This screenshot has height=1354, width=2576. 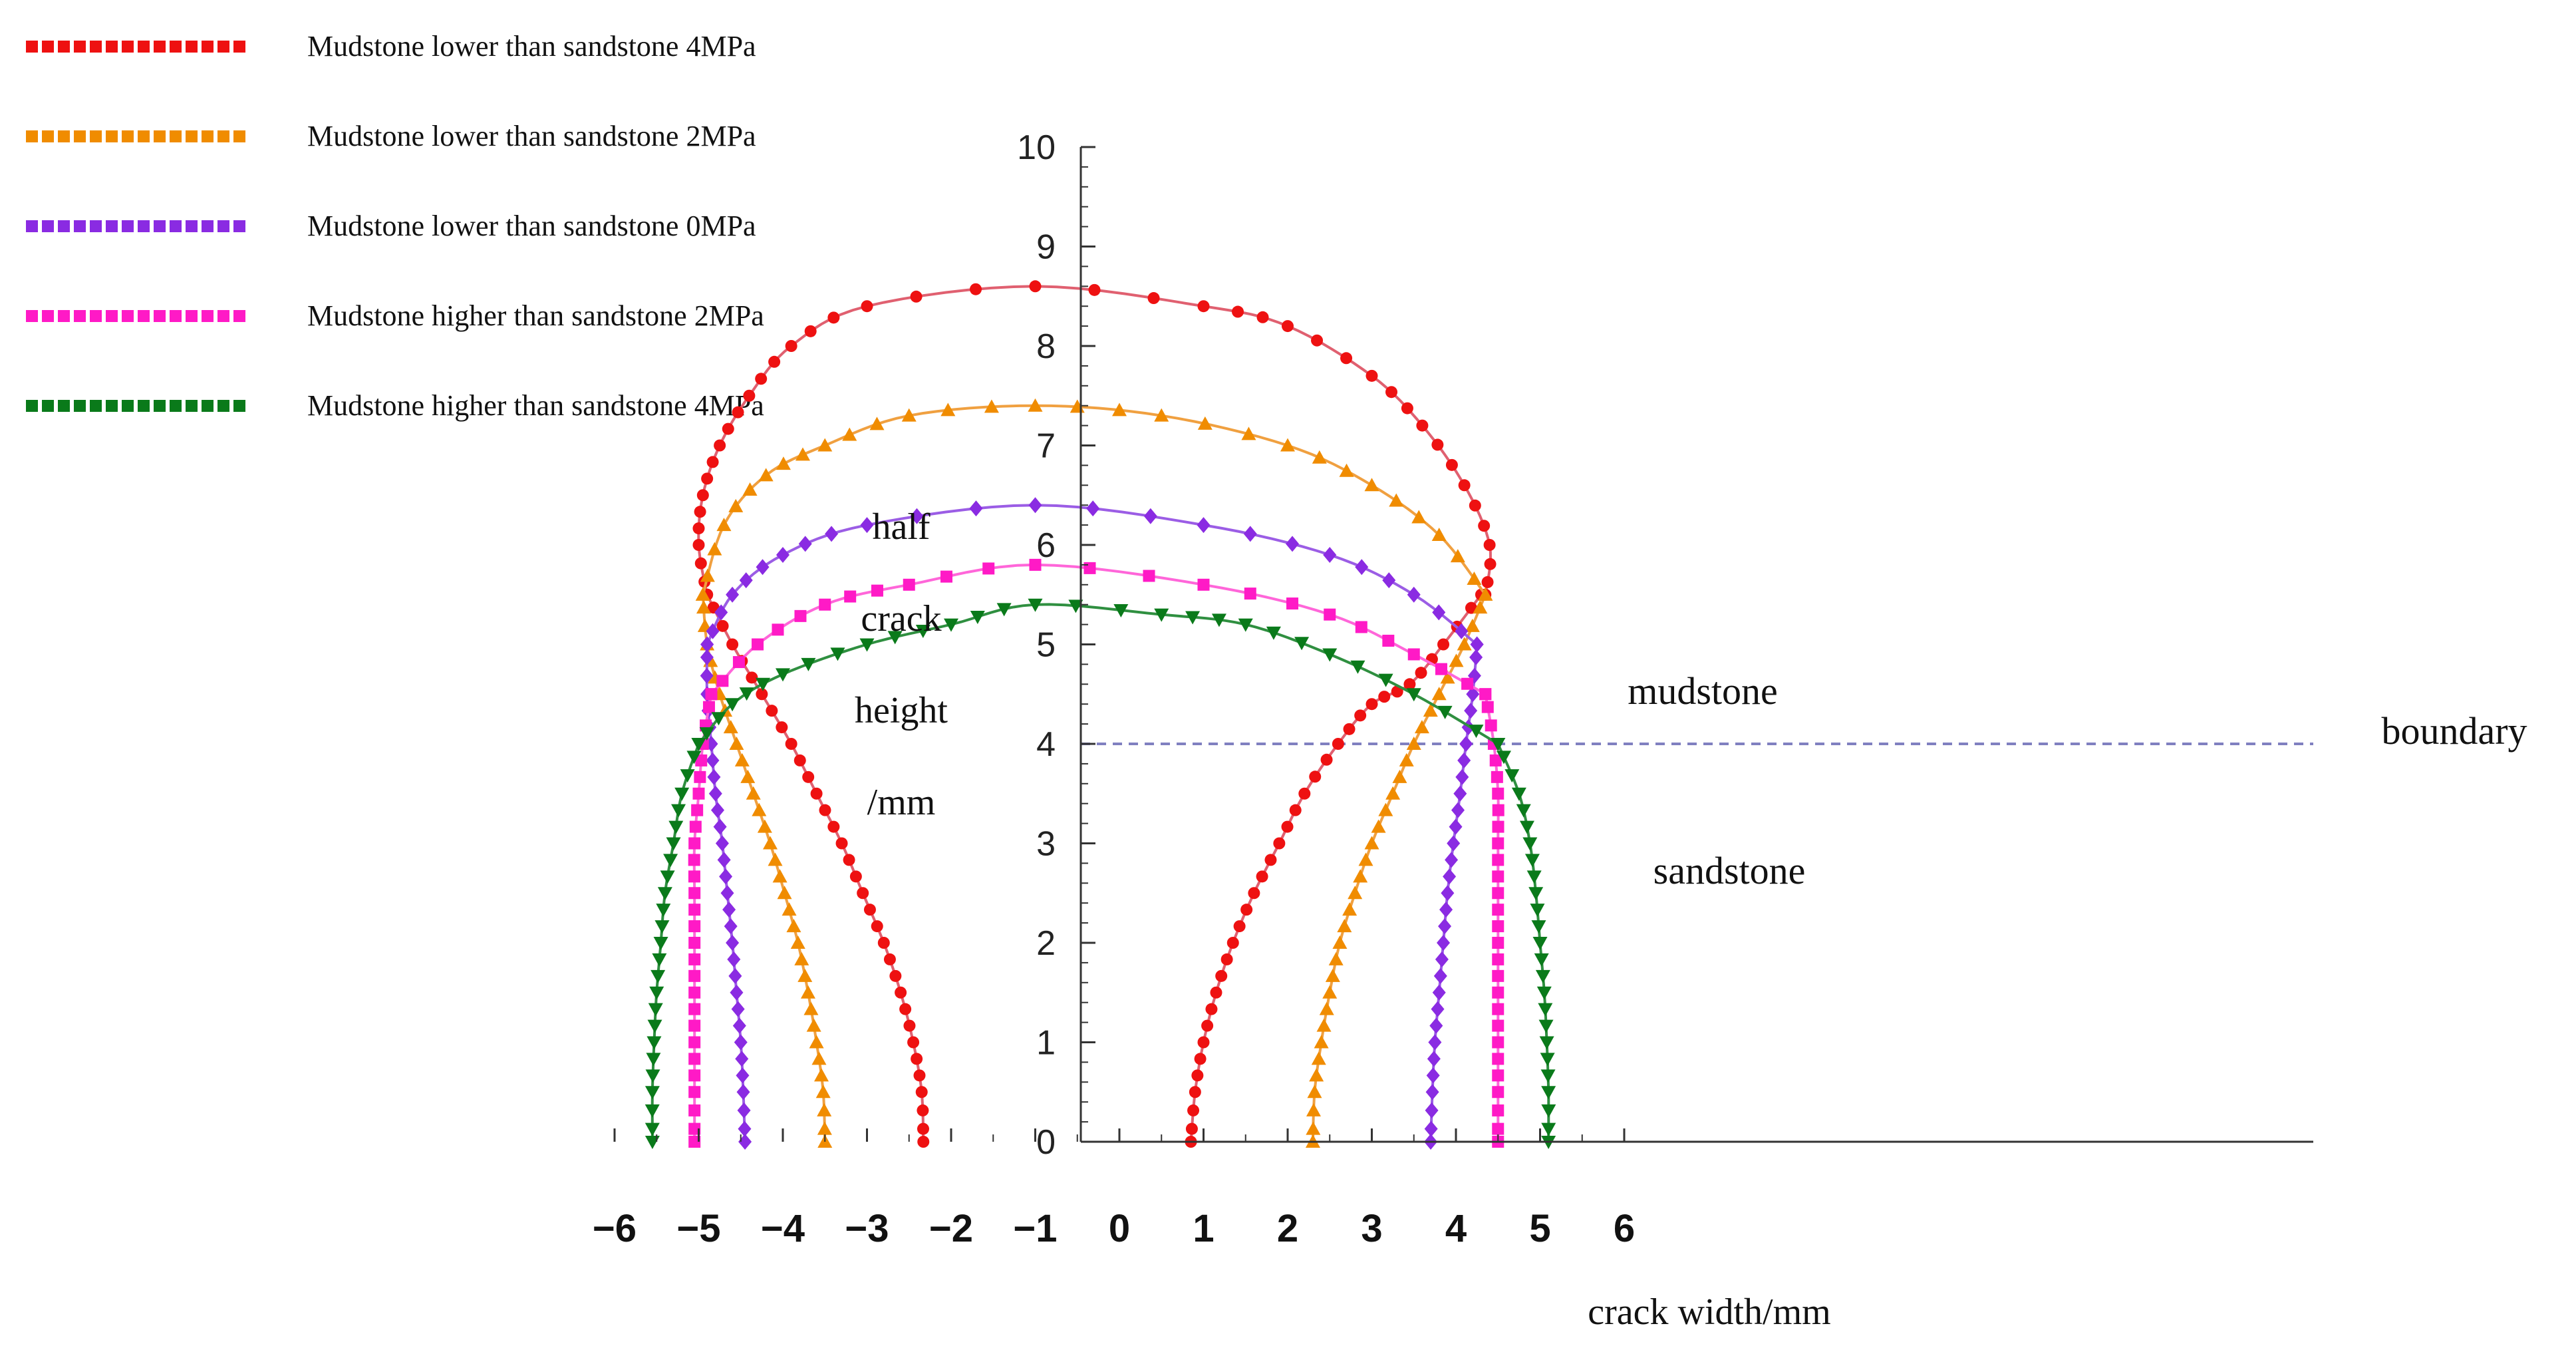 What do you see at coordinates (1046, 545) in the screenshot?
I see `y-tick-label: 6` at bounding box center [1046, 545].